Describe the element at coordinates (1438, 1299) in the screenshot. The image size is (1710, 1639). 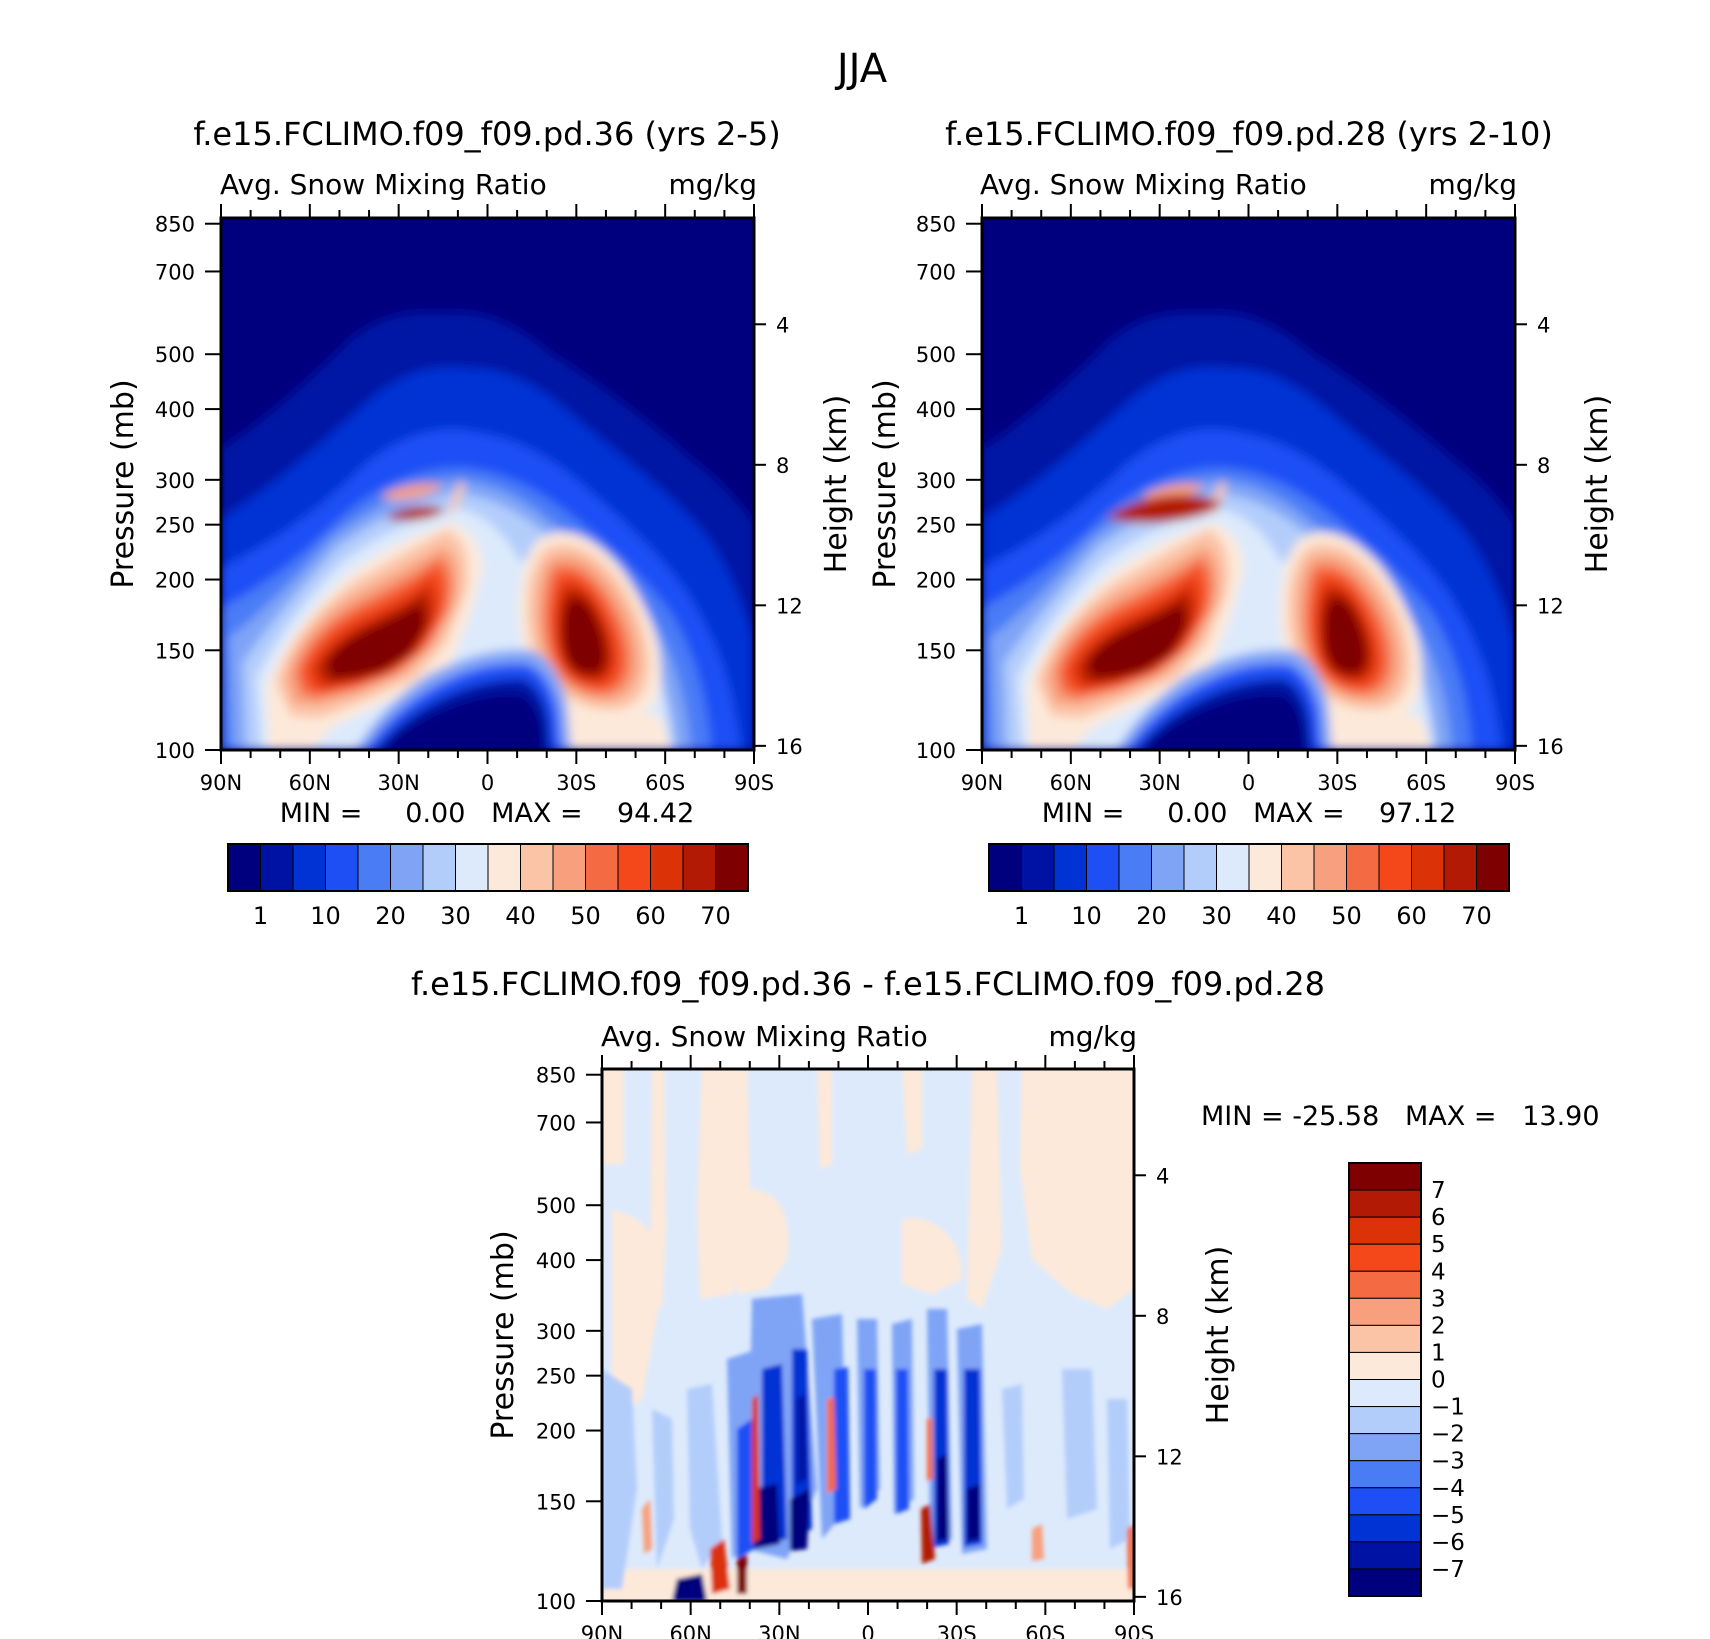
I see `colorbar-label: 3` at that location.